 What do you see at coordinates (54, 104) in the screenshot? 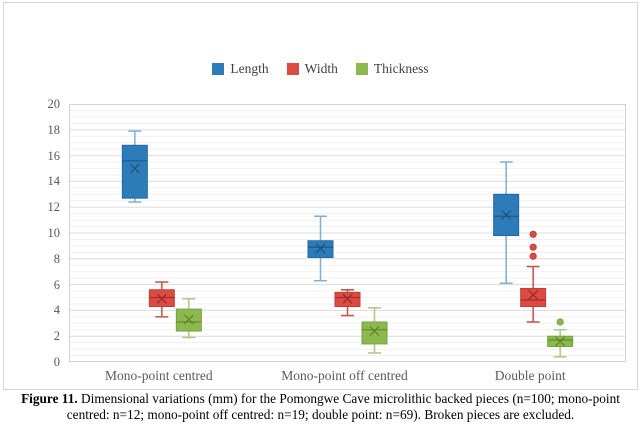
I see `y-tick-label-20: 20` at bounding box center [54, 104].